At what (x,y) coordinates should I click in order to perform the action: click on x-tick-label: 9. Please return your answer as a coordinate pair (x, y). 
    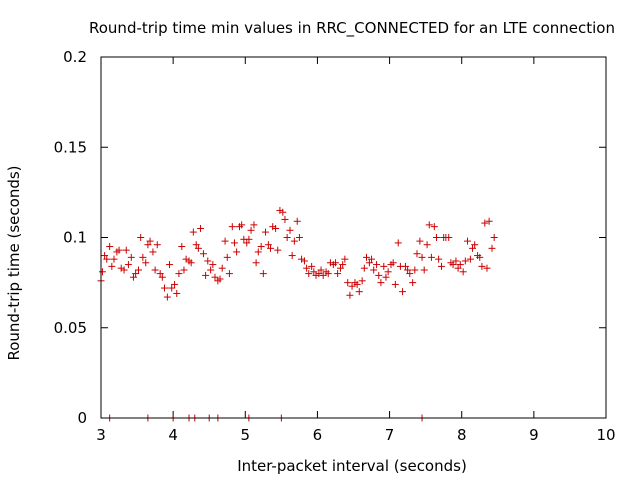
    Looking at the image, I should click on (534, 435).